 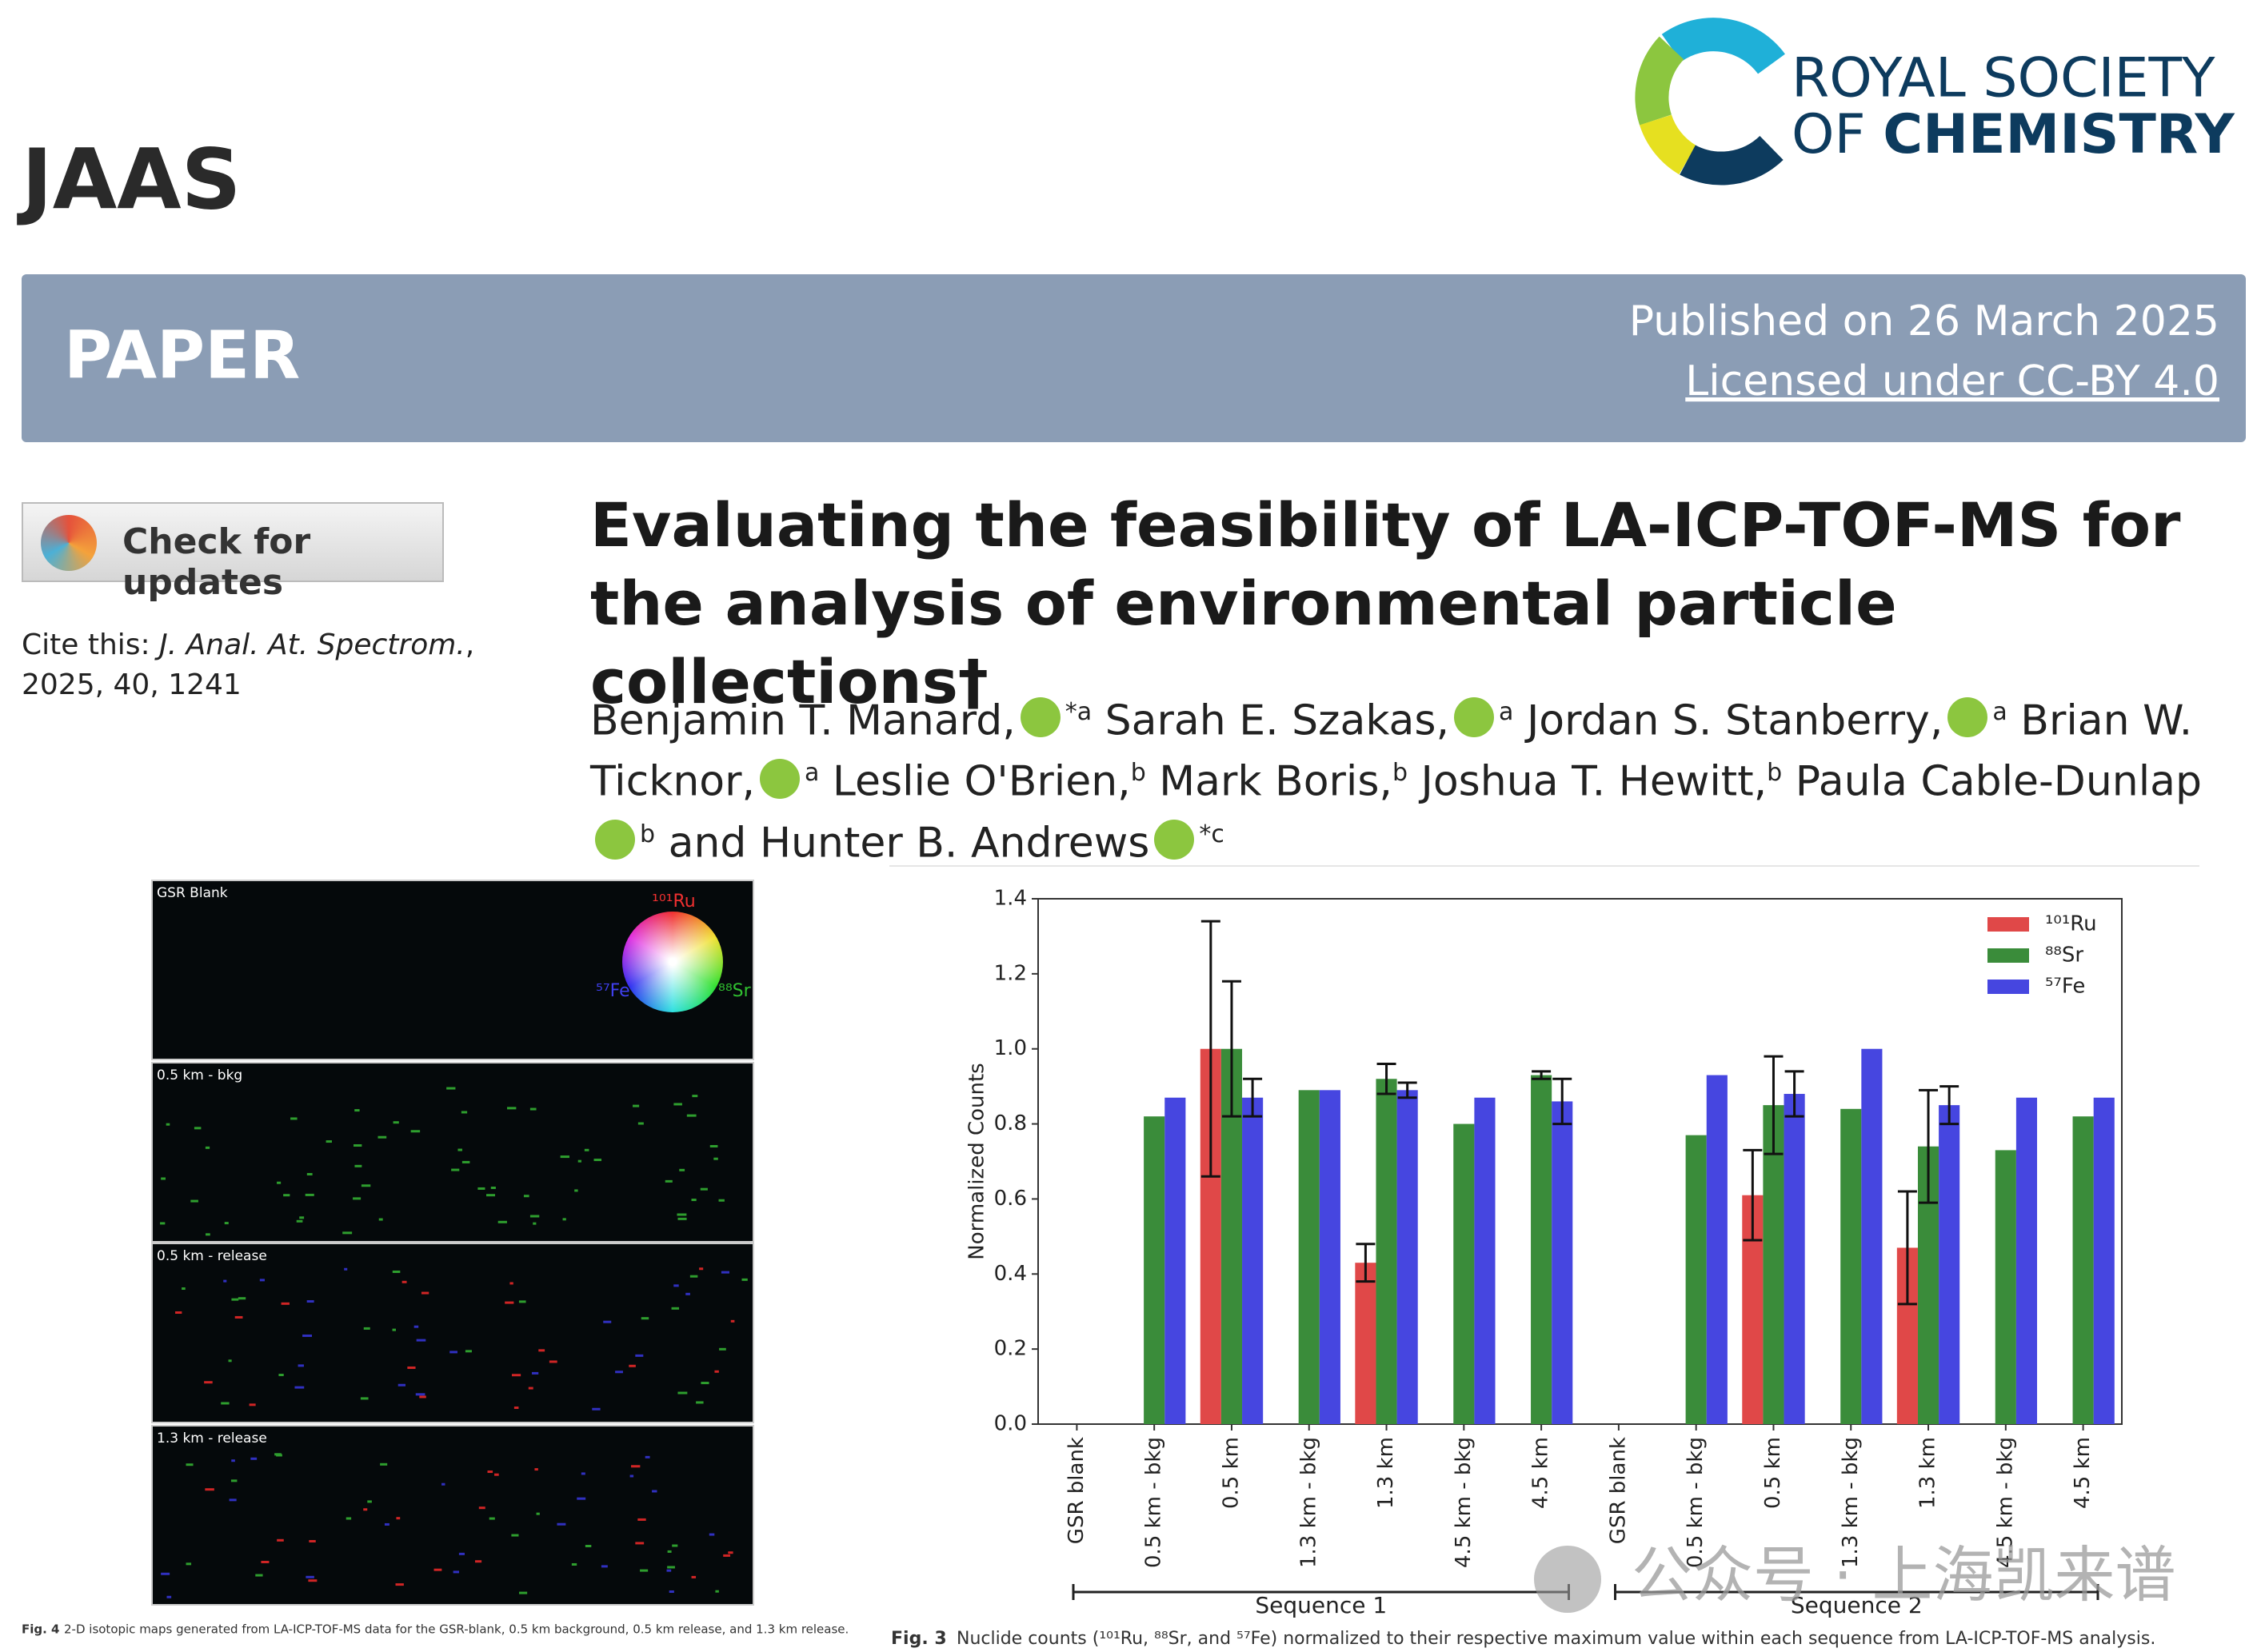 I want to click on author-name: Paula Cable-Dunlap, so click(x=1999, y=781).